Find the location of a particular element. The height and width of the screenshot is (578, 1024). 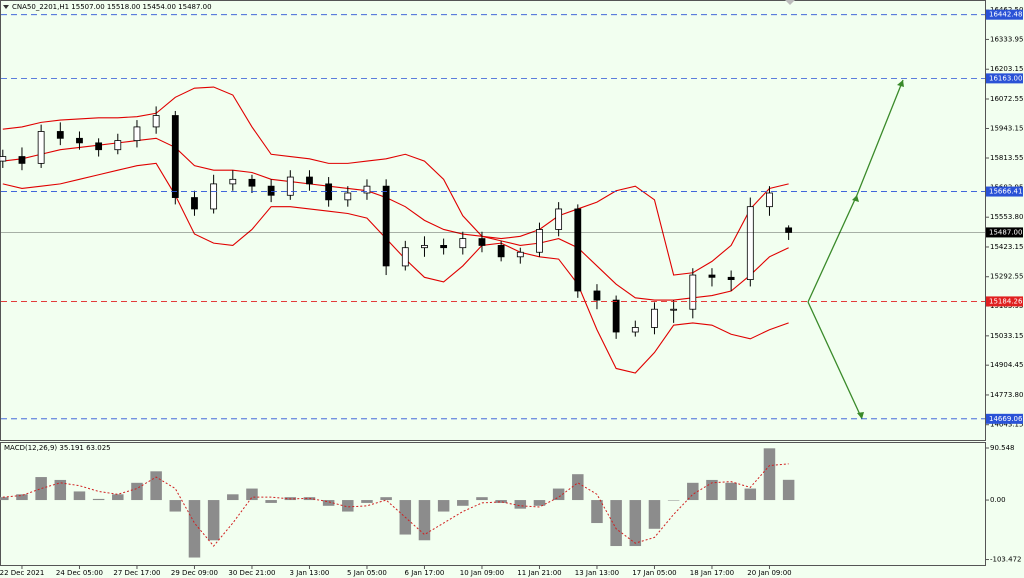

level-label: 15184.26 is located at coordinates (1006, 301).